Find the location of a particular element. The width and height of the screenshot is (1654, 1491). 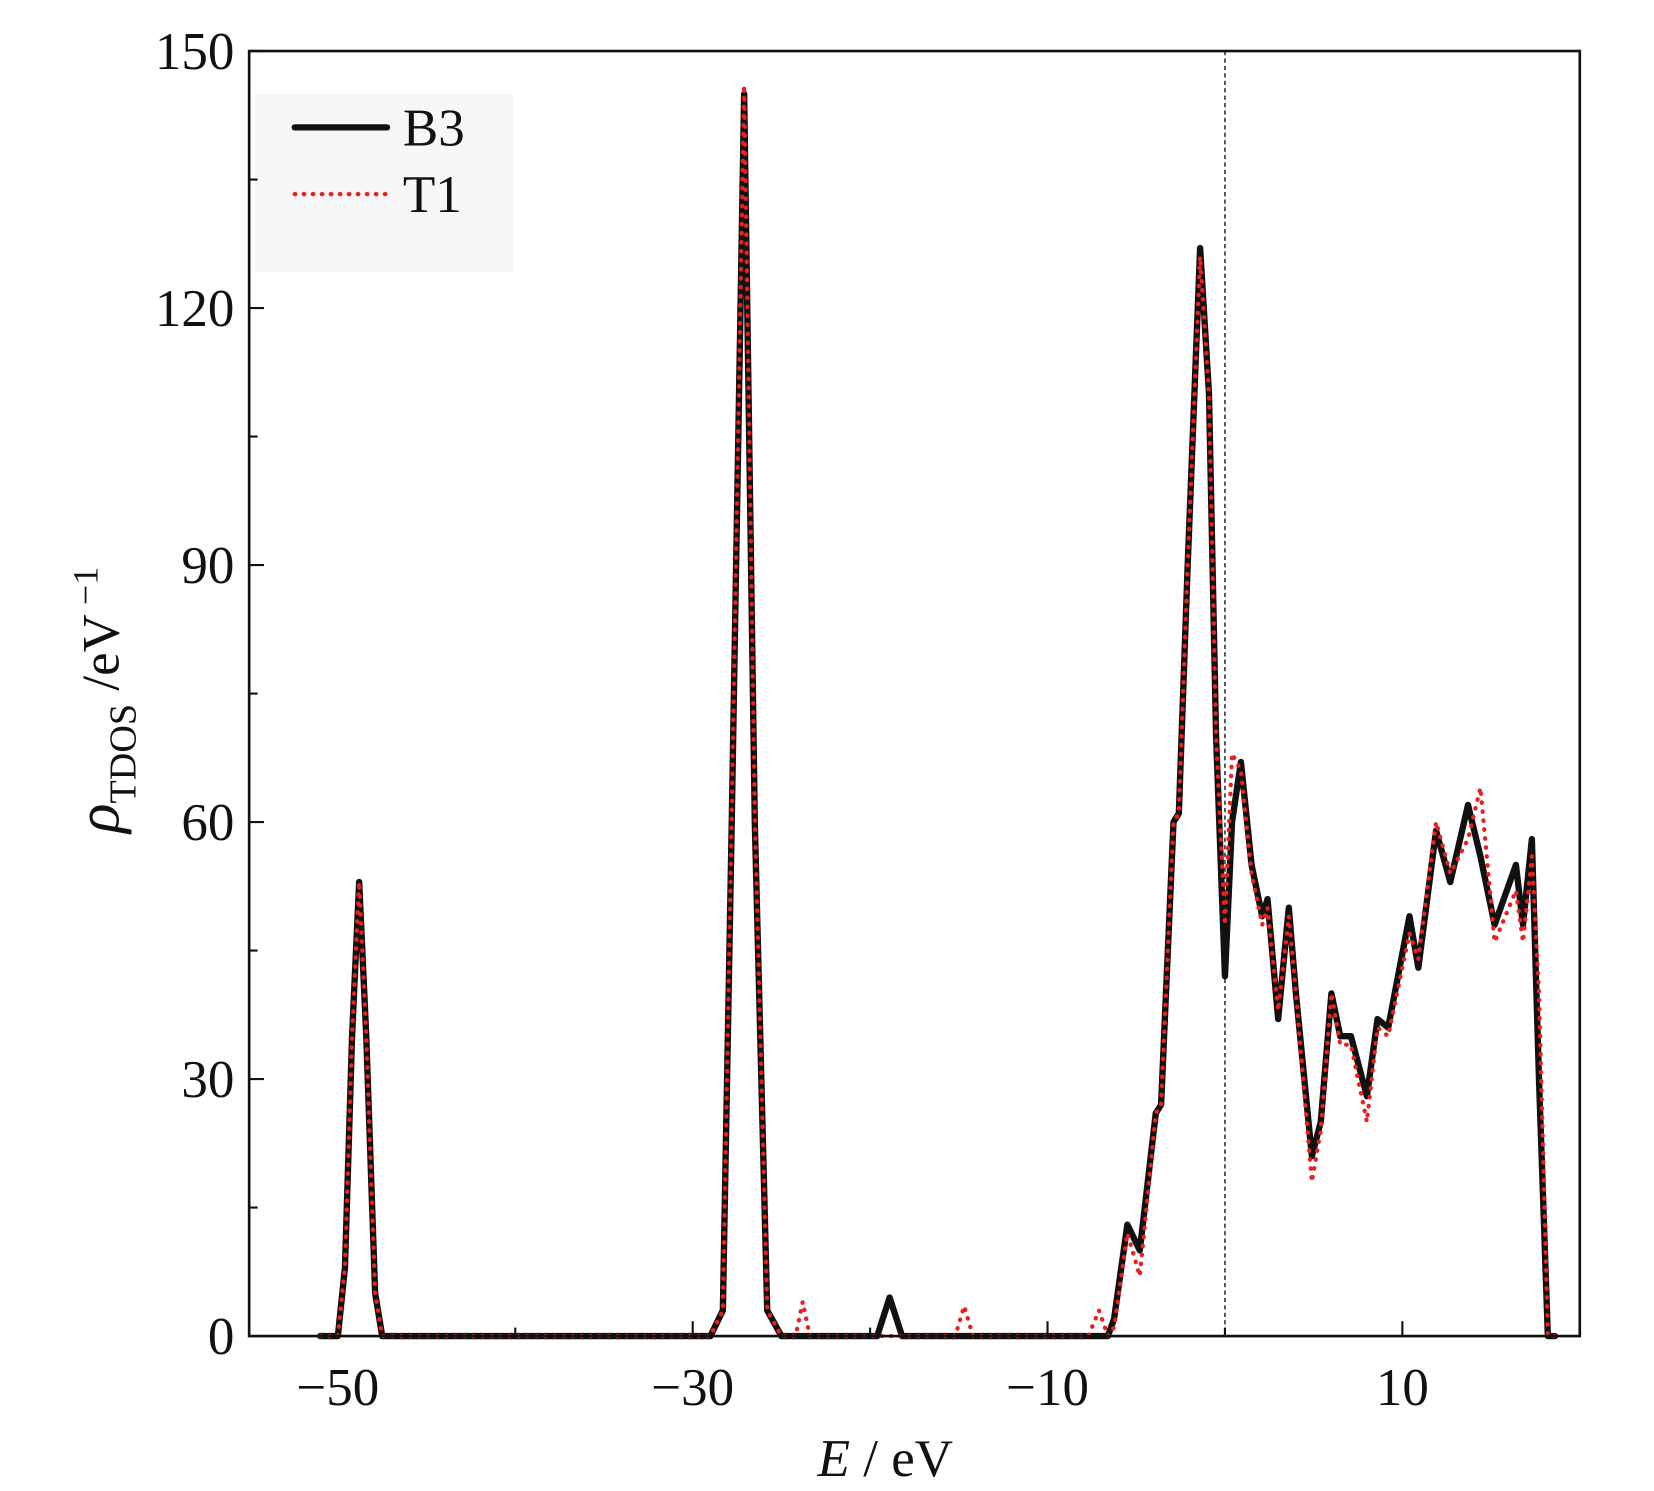

y-tick-label: 30 is located at coordinates (207, 1080).